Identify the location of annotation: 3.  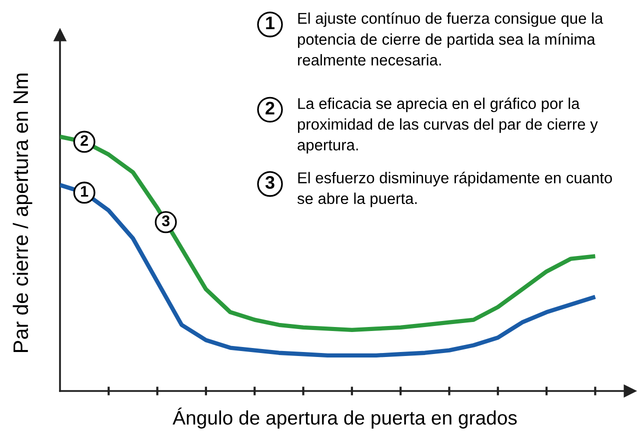
(166, 220).